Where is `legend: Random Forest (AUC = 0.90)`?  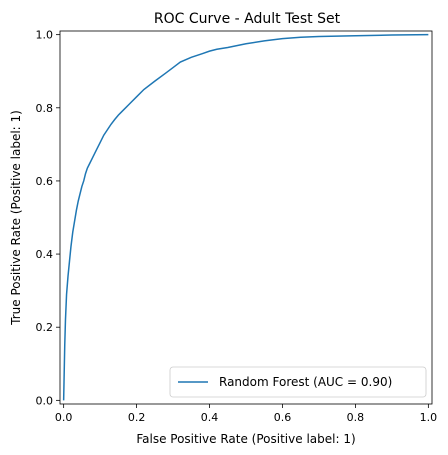 legend: Random Forest (AUC = 0.90) is located at coordinates (298, 382).